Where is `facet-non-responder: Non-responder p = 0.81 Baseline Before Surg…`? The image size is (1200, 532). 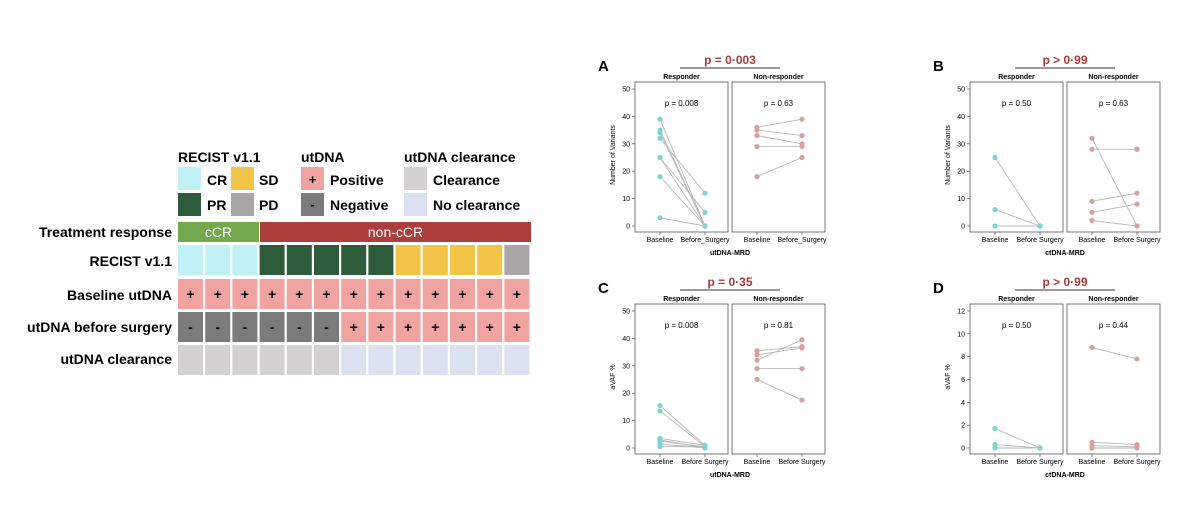 facet-non-responder: Non-responder p = 0.81 Baseline Before Surg… is located at coordinates (778, 381).